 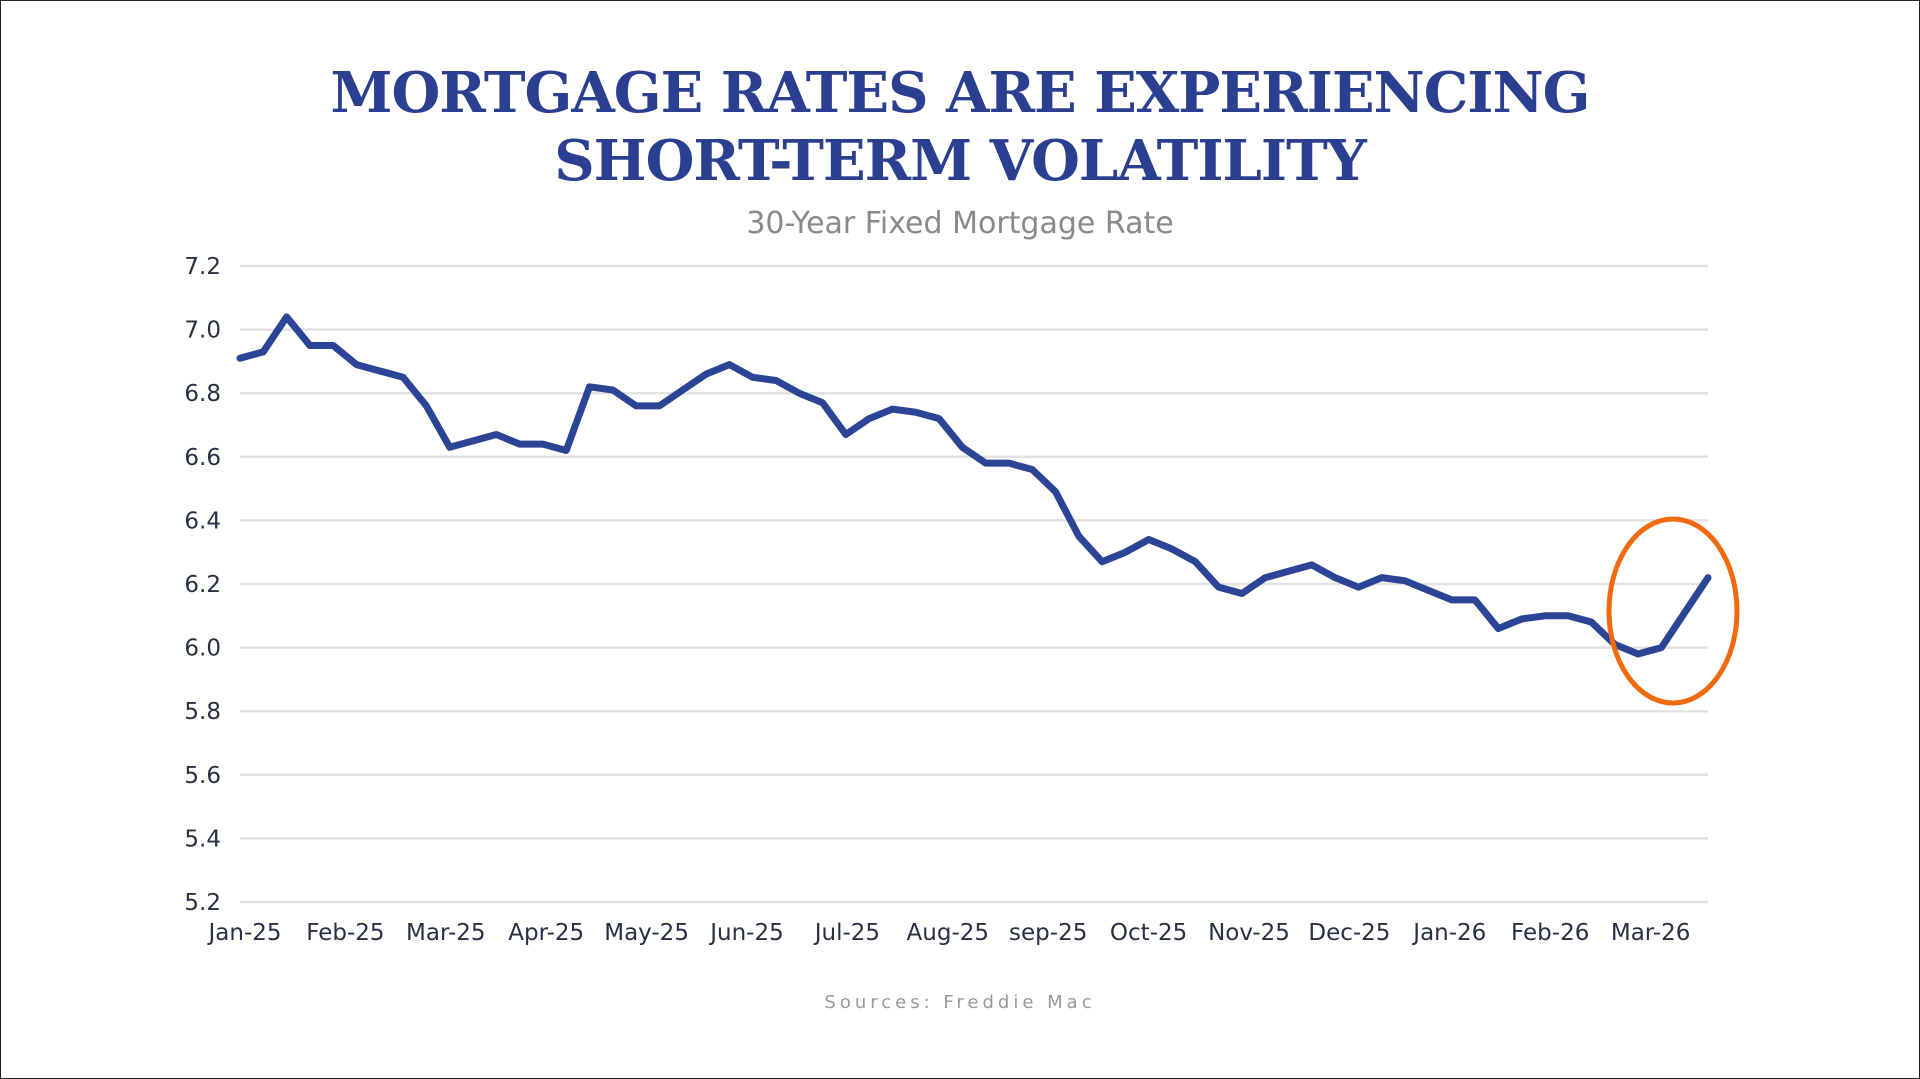 I want to click on x-tick-label: Jan-26, so click(x=1448, y=933).